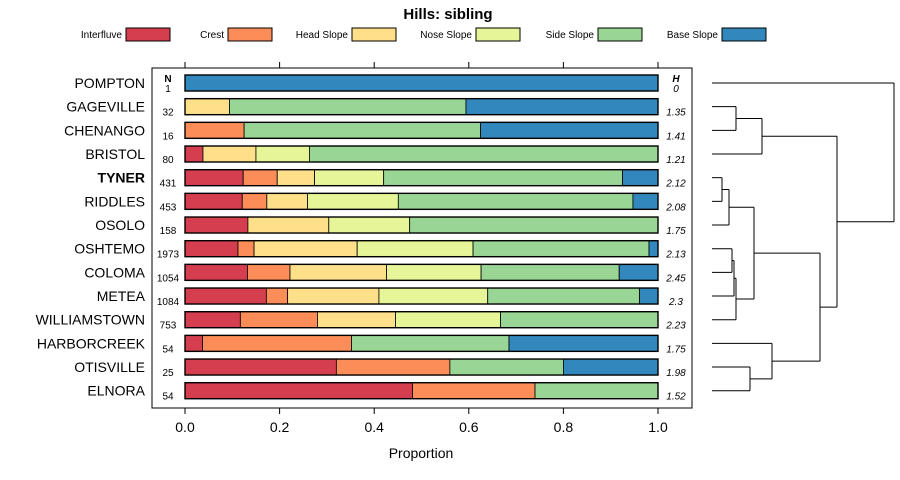 This screenshot has height=480, width=900. Describe the element at coordinates (280, 427) in the screenshot. I see `x-tick-label: 0.2` at that location.